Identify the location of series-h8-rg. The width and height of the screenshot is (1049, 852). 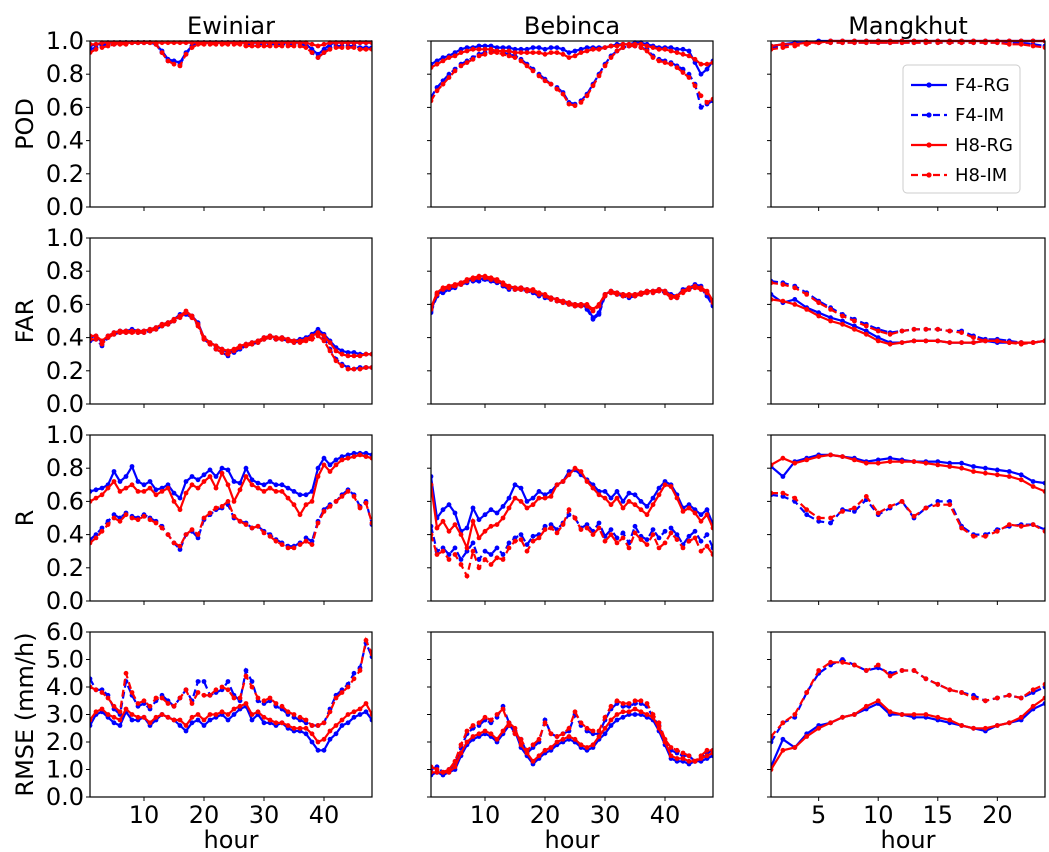
(908, 473).